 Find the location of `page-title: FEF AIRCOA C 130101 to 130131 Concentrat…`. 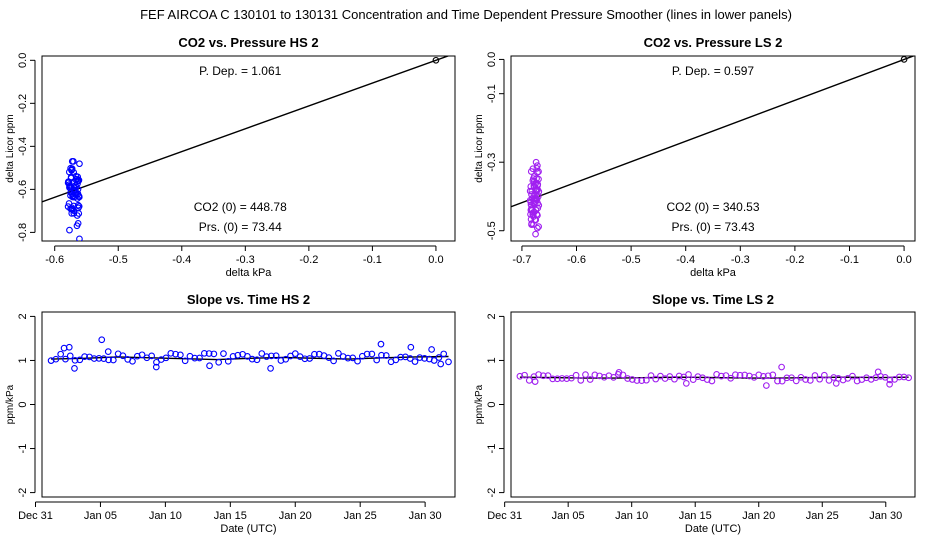

page-title: FEF AIRCOA C 130101 to 130131 Concentrat… is located at coordinates (466, 14).